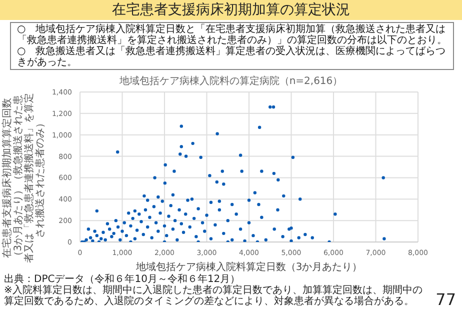  I want to click on y-axis-title: 在宅患者支援病床初期加算算定回数（3か月あたり）（救急搬送された患者又は「救急患者連携搬送料」を算定され搬送された患者のみ）, so click(24, 178).